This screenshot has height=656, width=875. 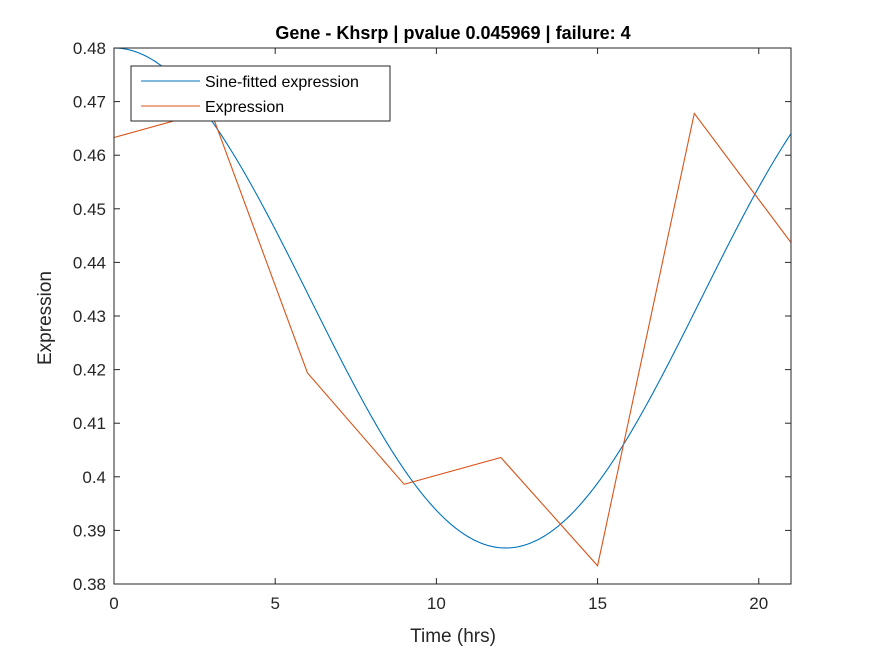 What do you see at coordinates (89, 370) in the screenshot?
I see `y-tick-label: 0.42` at bounding box center [89, 370].